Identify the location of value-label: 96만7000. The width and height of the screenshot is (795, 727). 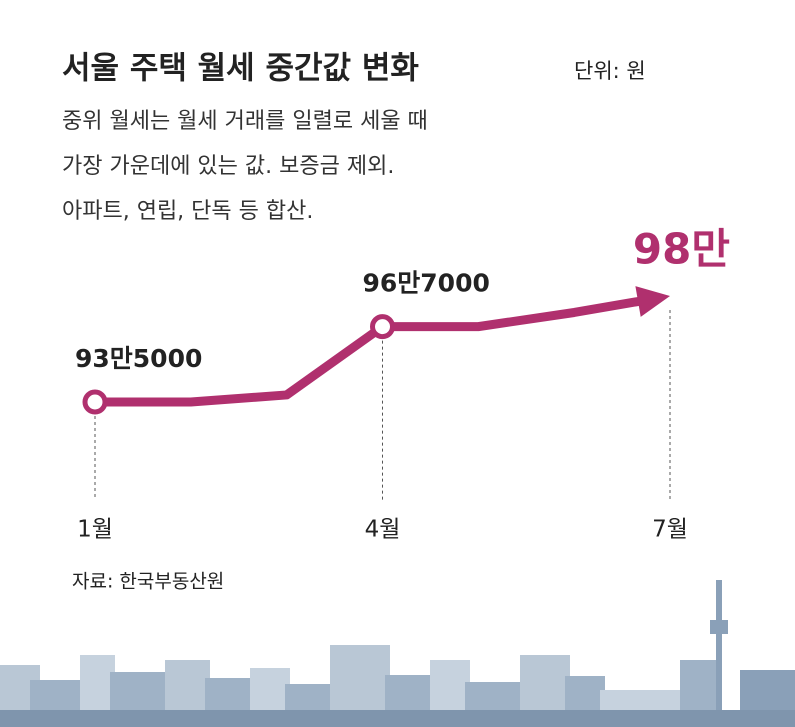
(426, 283).